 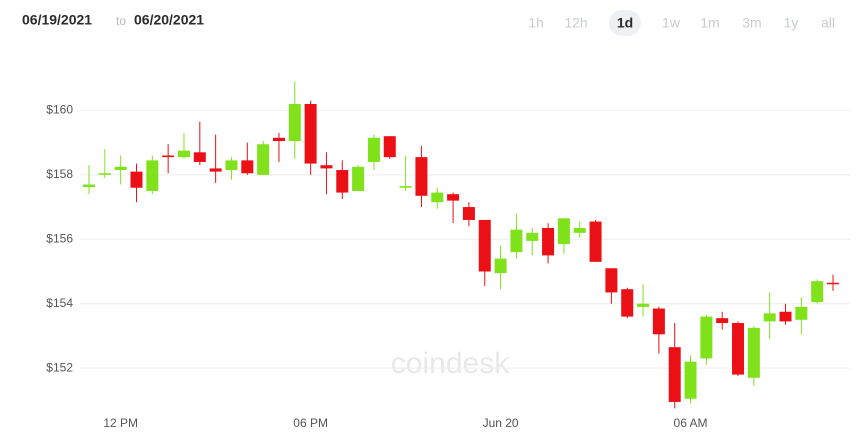 I want to click on range-button: 3m, so click(x=751, y=23).